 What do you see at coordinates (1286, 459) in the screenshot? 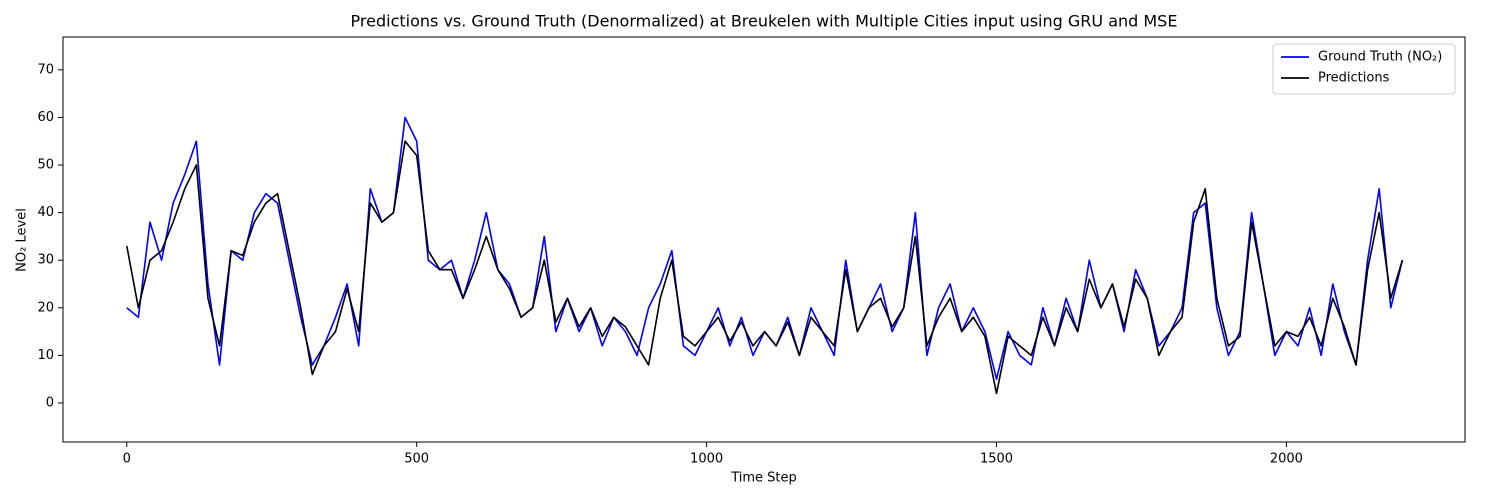
I see `x-tick-label: 2000` at bounding box center [1286, 459].